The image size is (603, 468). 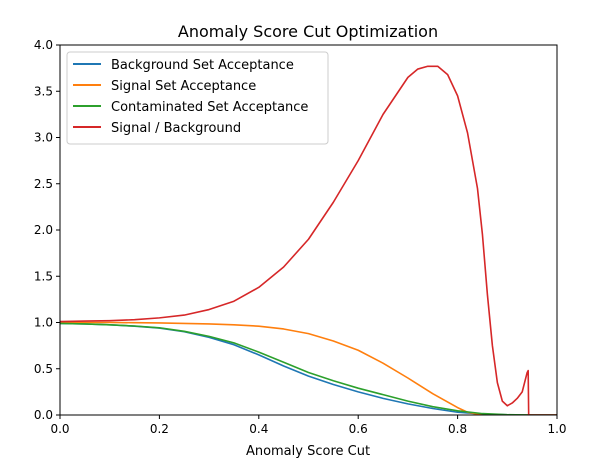 What do you see at coordinates (43, 138) in the screenshot?
I see `y-tick-label: 3.0` at bounding box center [43, 138].